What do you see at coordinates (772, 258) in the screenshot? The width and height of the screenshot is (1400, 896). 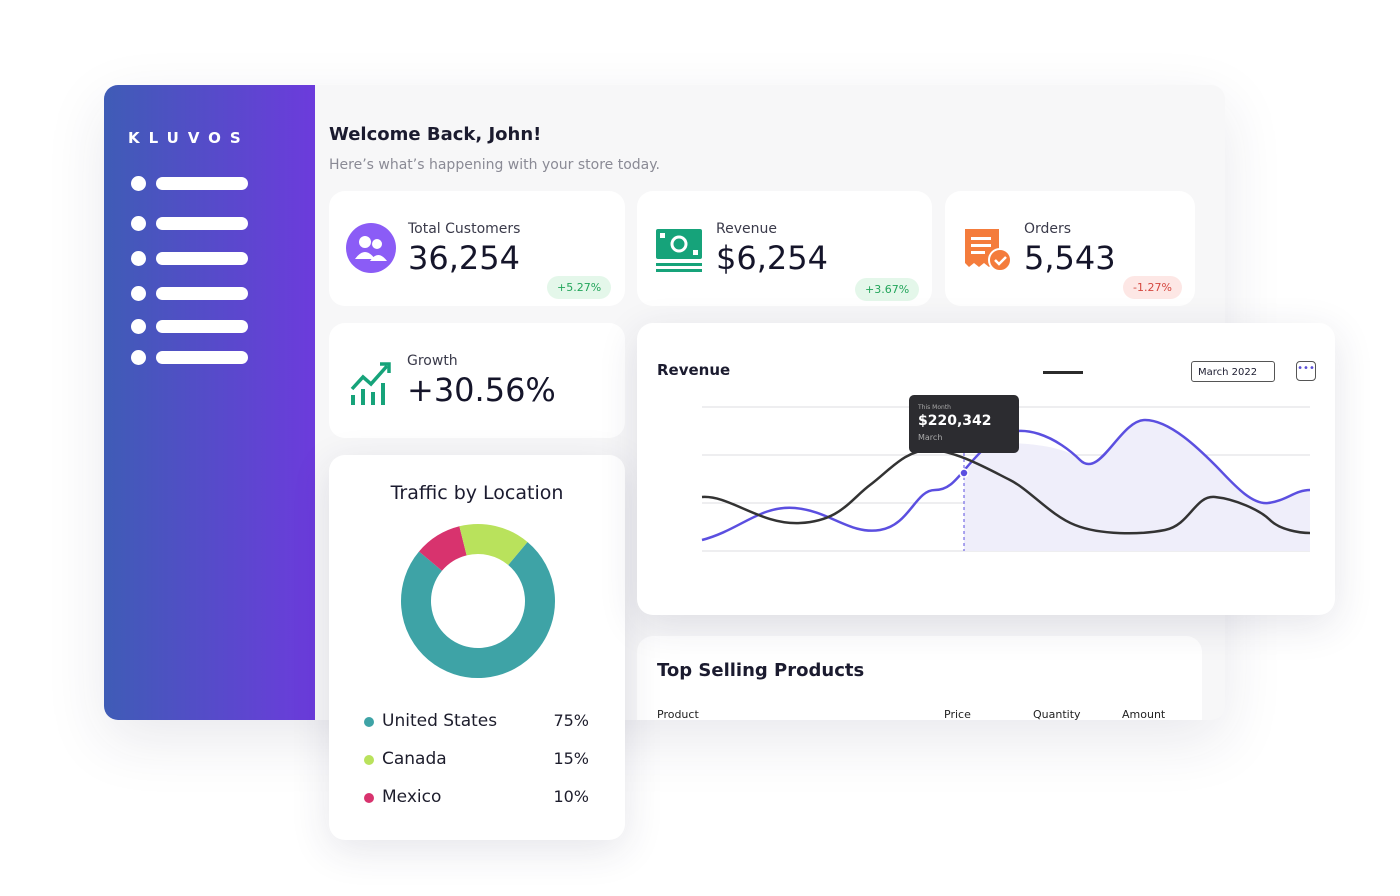 I see `stat-value: $6,254` at bounding box center [772, 258].